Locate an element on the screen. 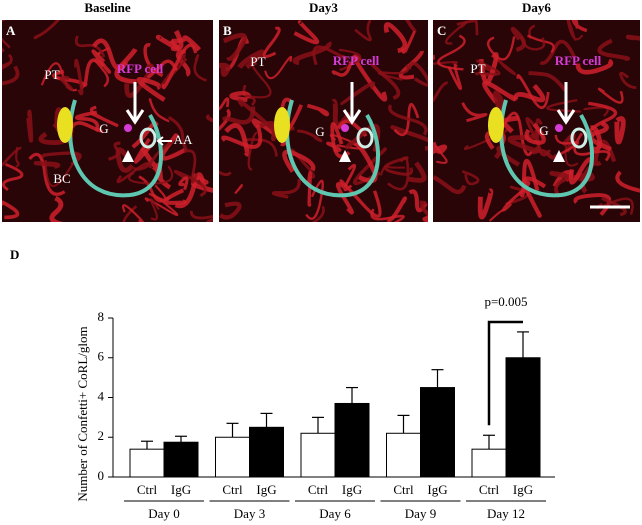 This screenshot has width=642, height=525. image-label: RFP cell is located at coordinates (140, 68).